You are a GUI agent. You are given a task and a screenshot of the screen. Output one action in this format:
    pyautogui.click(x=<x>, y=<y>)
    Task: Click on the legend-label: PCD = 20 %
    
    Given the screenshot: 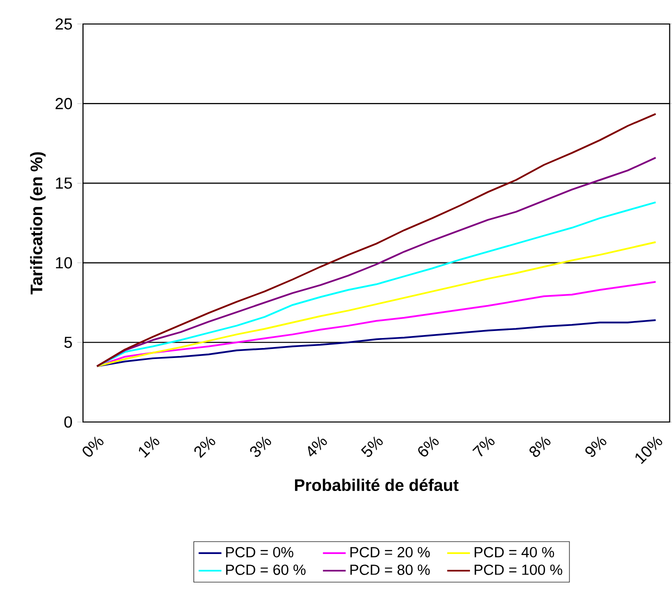 What is the action you would take?
    pyautogui.click(x=390, y=552)
    